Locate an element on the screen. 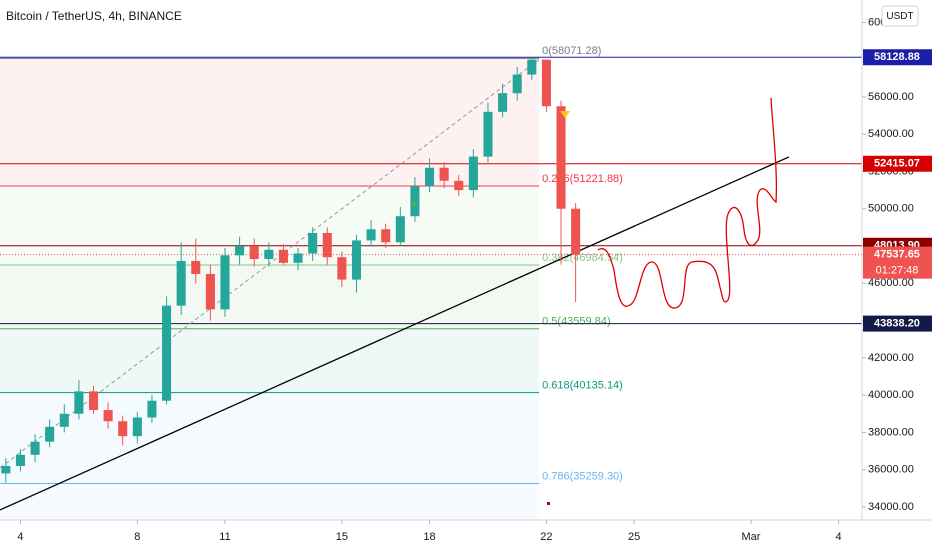  x-tick-label: 22 is located at coordinates (546, 537).